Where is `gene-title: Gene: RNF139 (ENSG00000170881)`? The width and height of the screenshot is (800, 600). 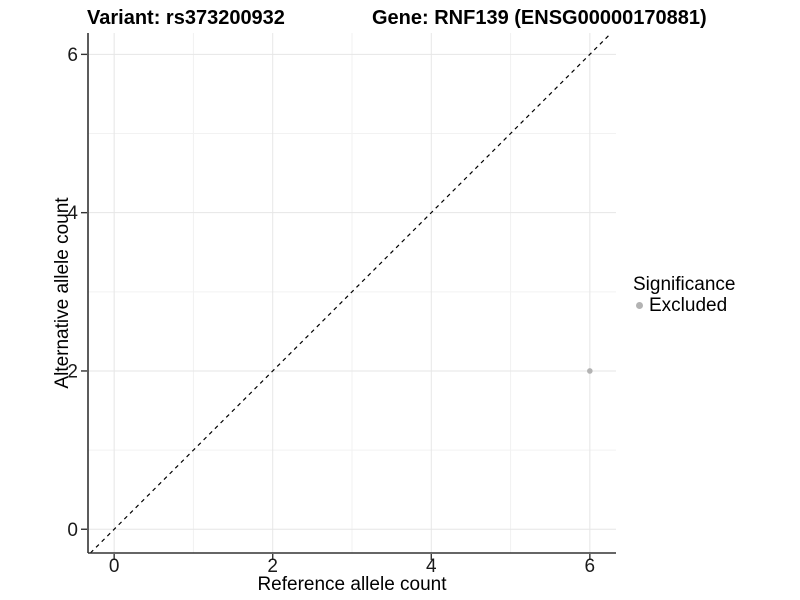
gene-title: Gene: RNF139 (ENSG00000170881) is located at coordinates (539, 18).